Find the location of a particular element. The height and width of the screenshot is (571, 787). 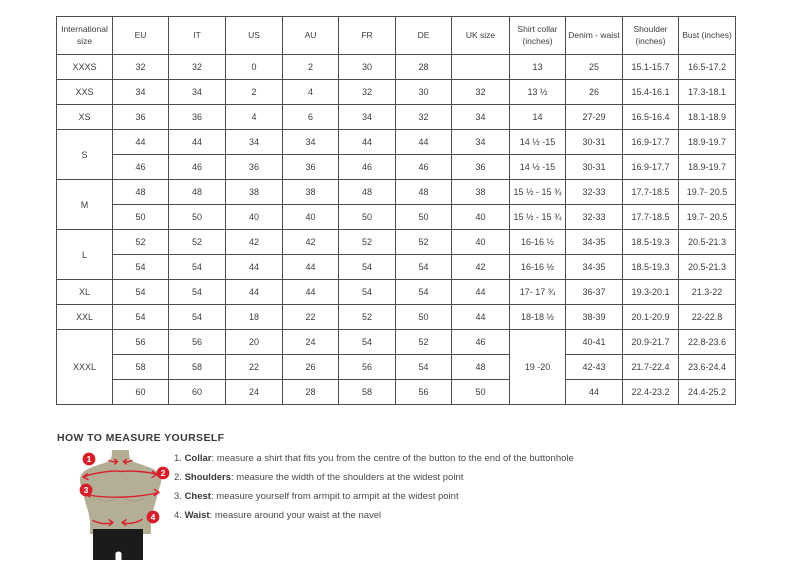

chest-contour-lines is located at coordinates (120, 499).